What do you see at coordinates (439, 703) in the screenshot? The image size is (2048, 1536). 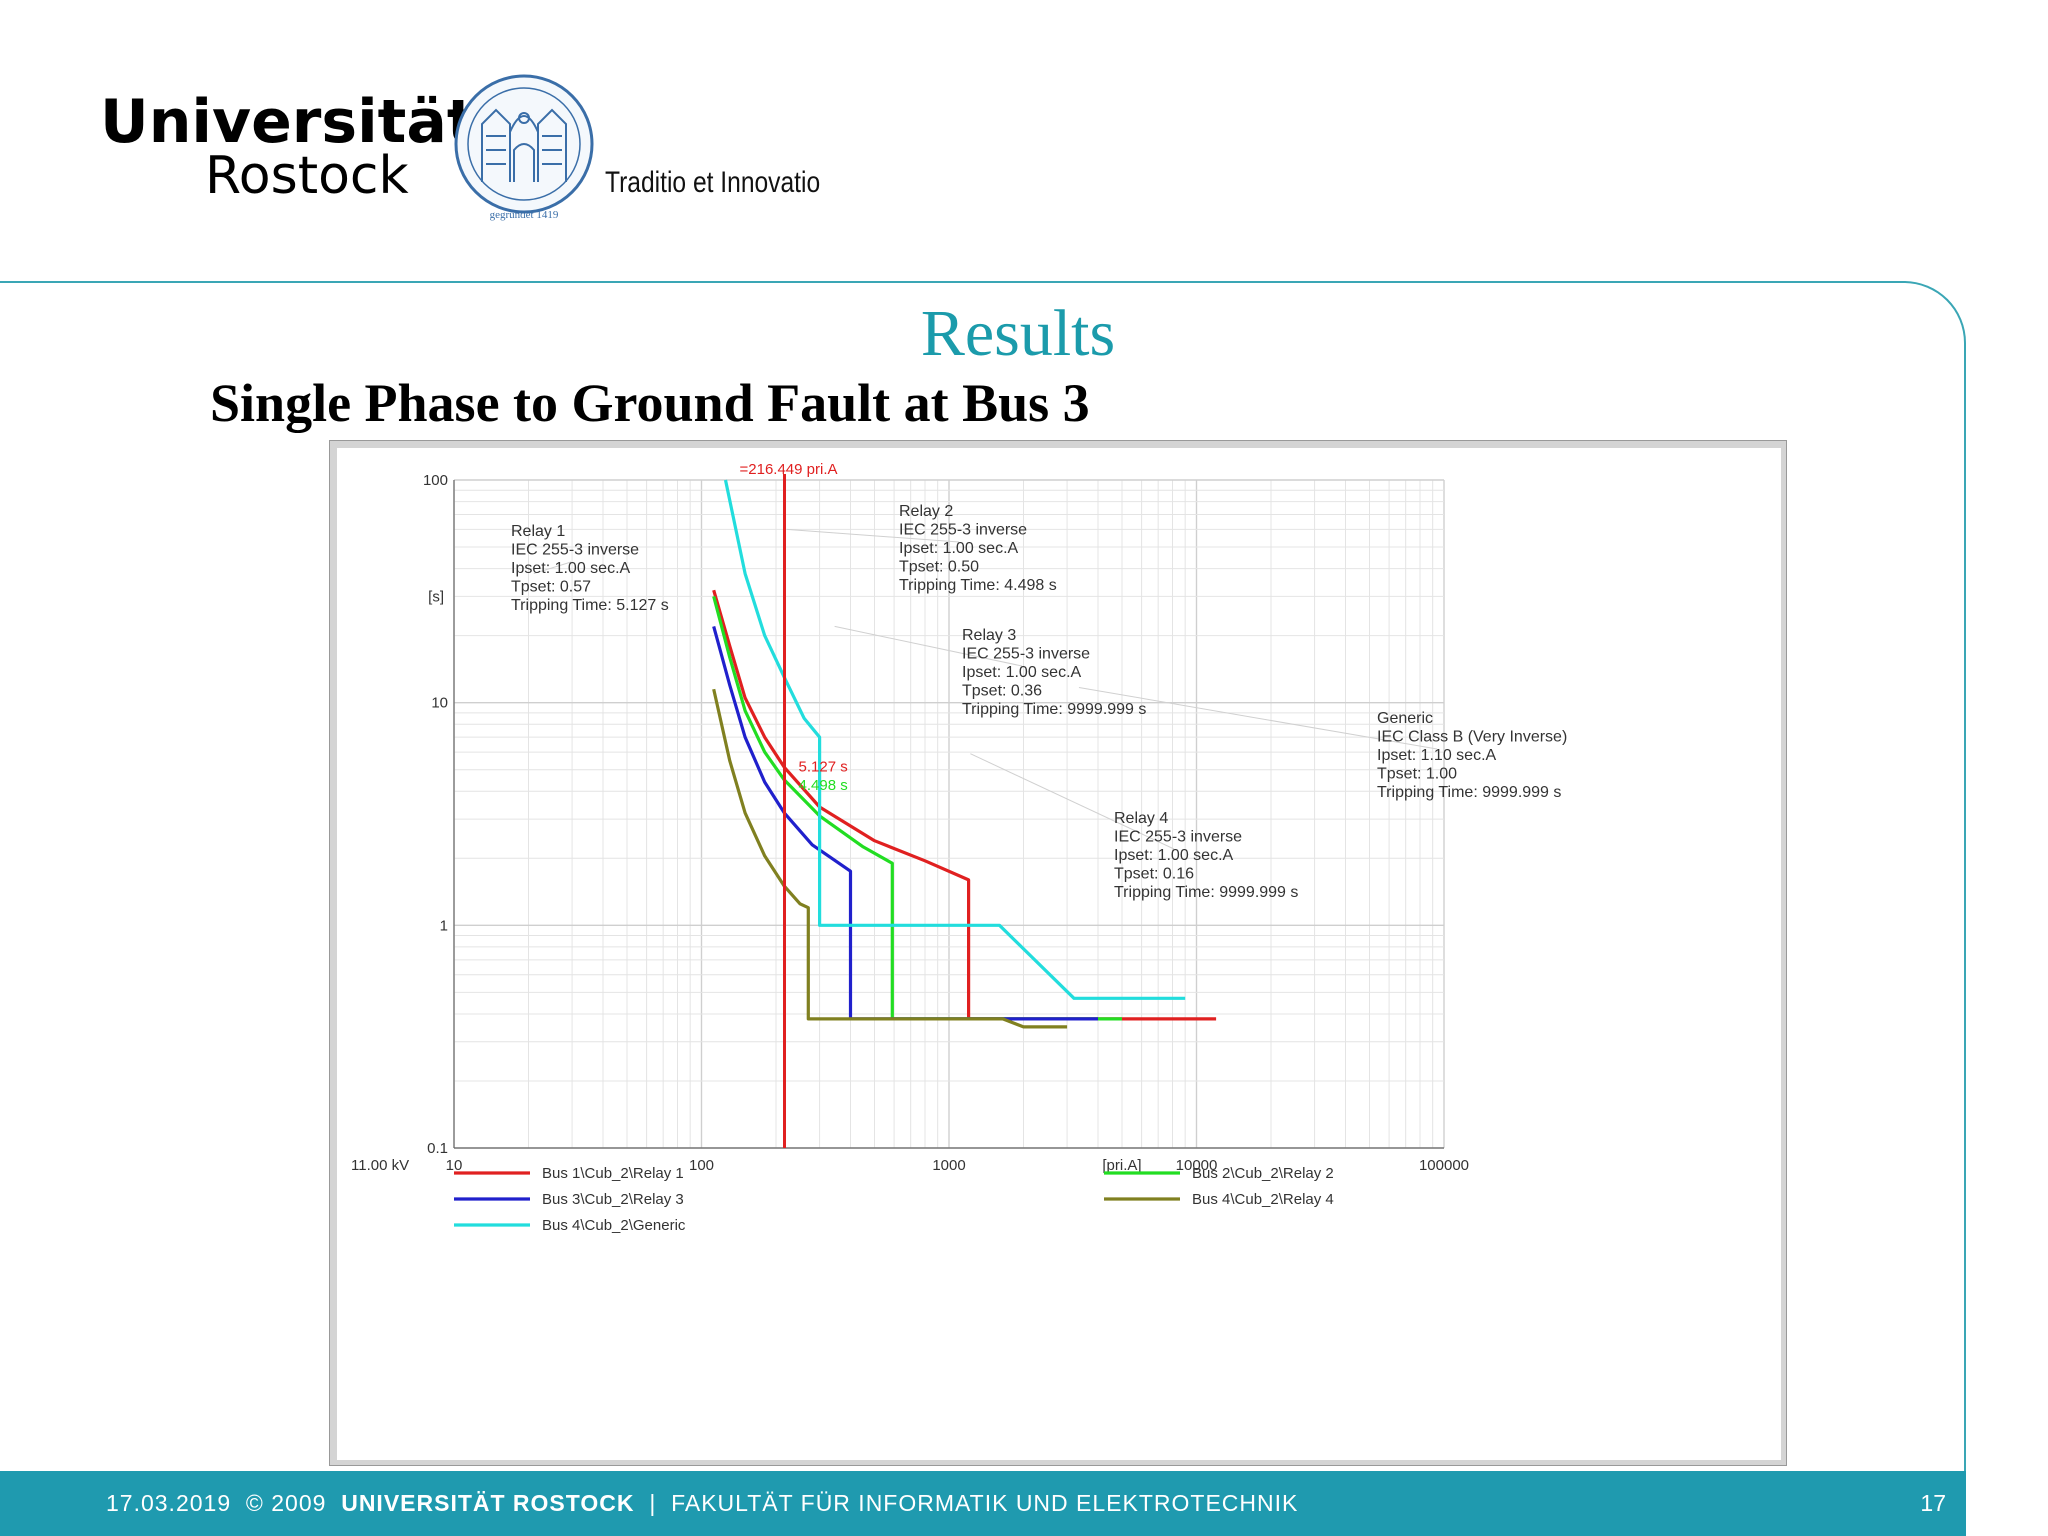 I see `y-tick-label: 10` at bounding box center [439, 703].